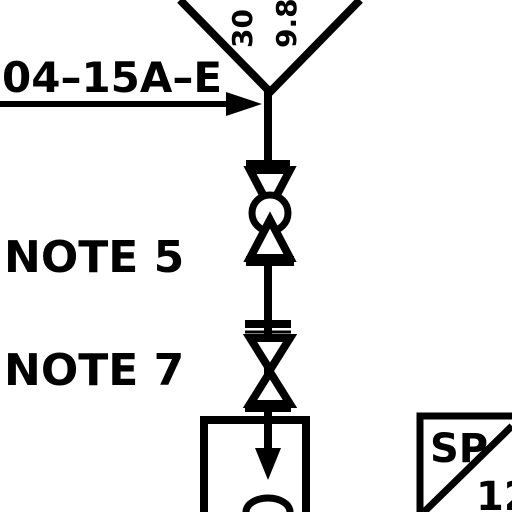 This screenshot has height=512, width=512. I want to click on line-label: 04–15A–E, so click(112, 77).